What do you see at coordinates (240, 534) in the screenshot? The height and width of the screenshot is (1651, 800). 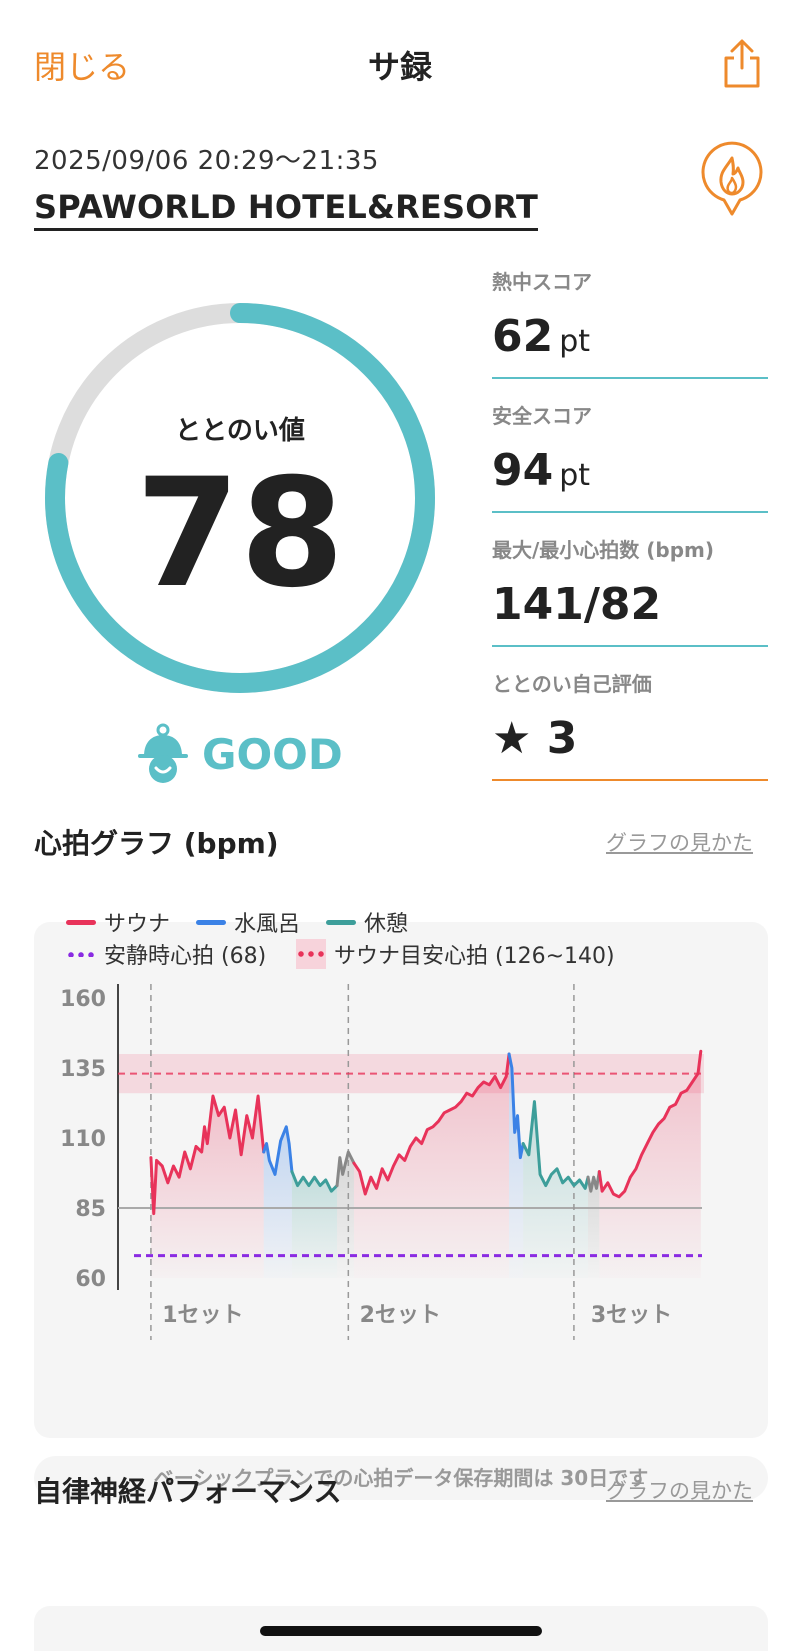 I see `gauge-value: 78` at bounding box center [240, 534].